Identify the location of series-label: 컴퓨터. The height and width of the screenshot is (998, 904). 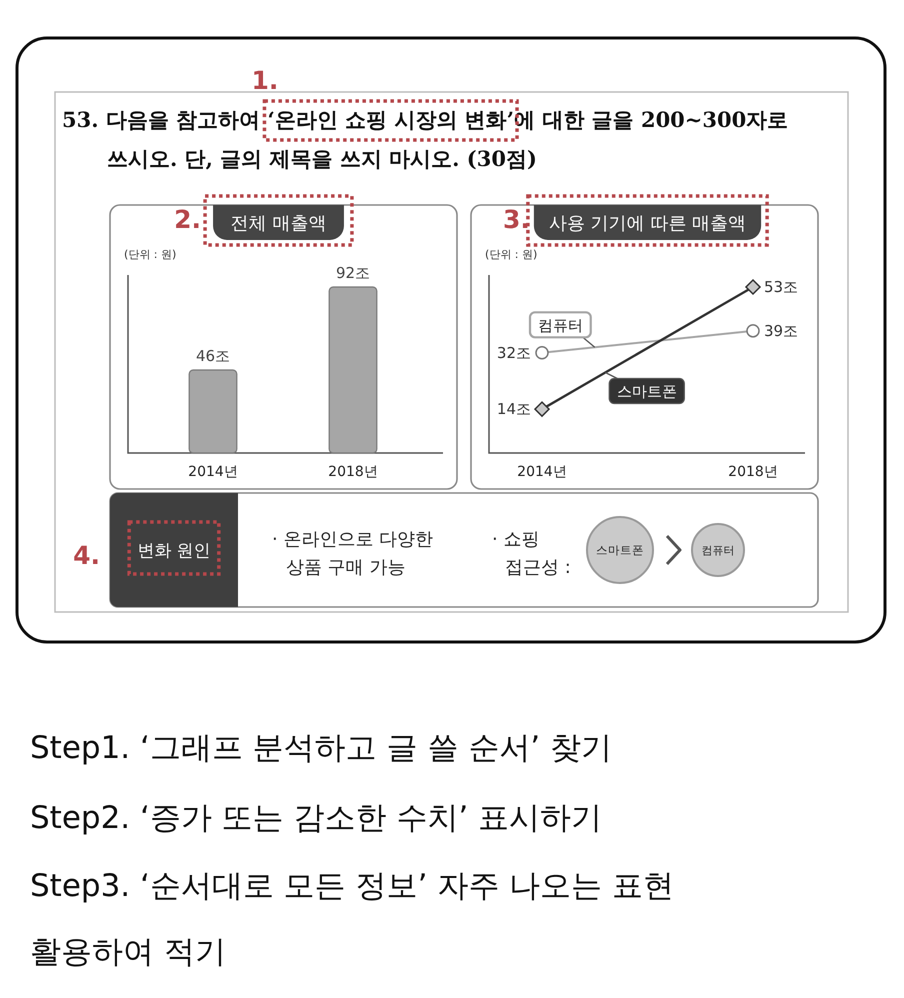
(560, 325).